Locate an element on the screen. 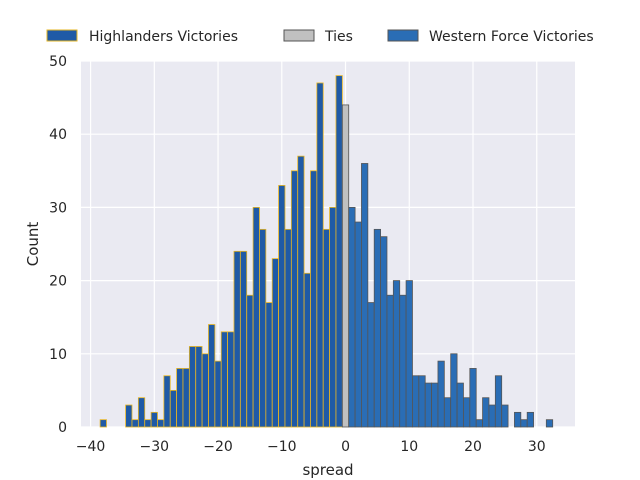 The image size is (640, 480). x-axis-ticks: −40 −30 −20 −10 0 10 20 30 is located at coordinates (311, 447).